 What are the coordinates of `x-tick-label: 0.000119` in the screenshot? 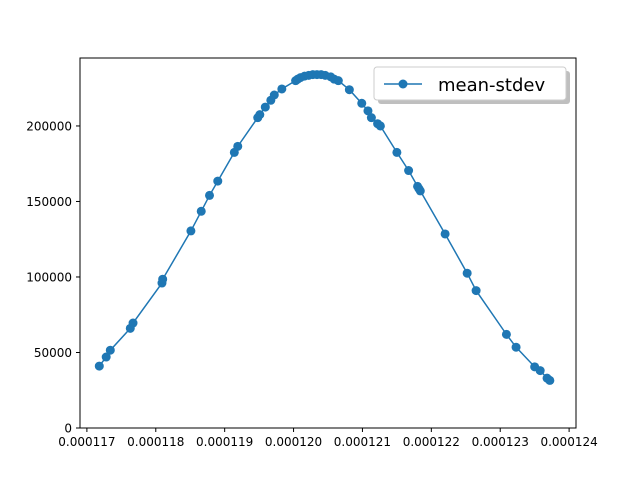 It's located at (224, 442).